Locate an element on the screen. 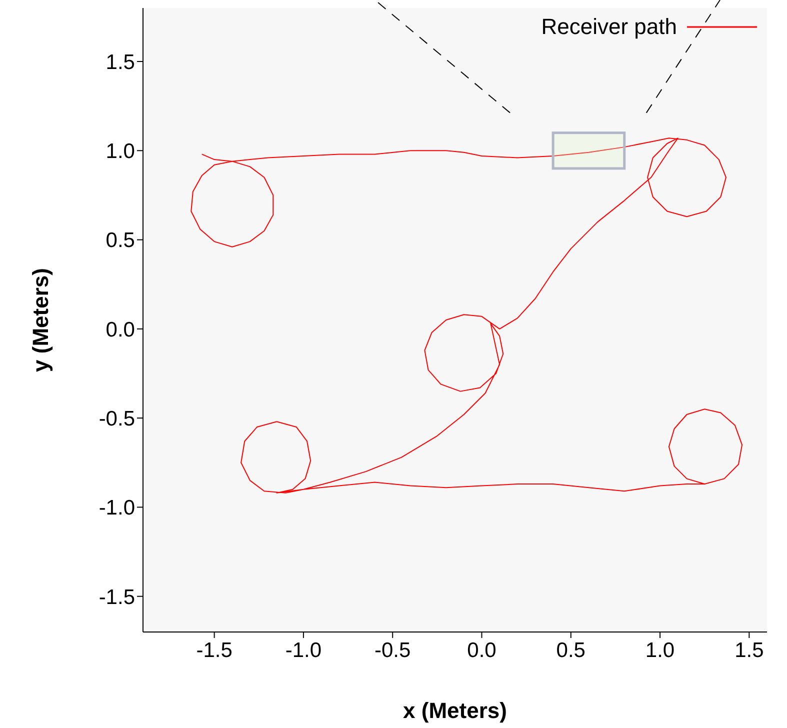 This screenshot has height=728, width=787. y-tick-label: -1.5 is located at coordinates (116, 597).